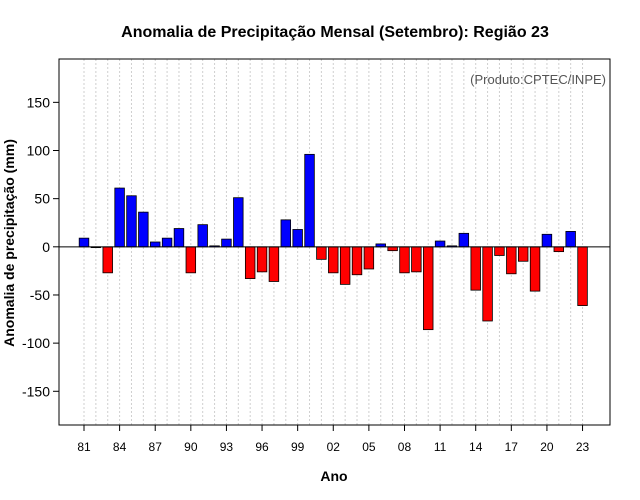  What do you see at coordinates (191, 260) in the screenshot?
I see `bar-1990` at bounding box center [191, 260].